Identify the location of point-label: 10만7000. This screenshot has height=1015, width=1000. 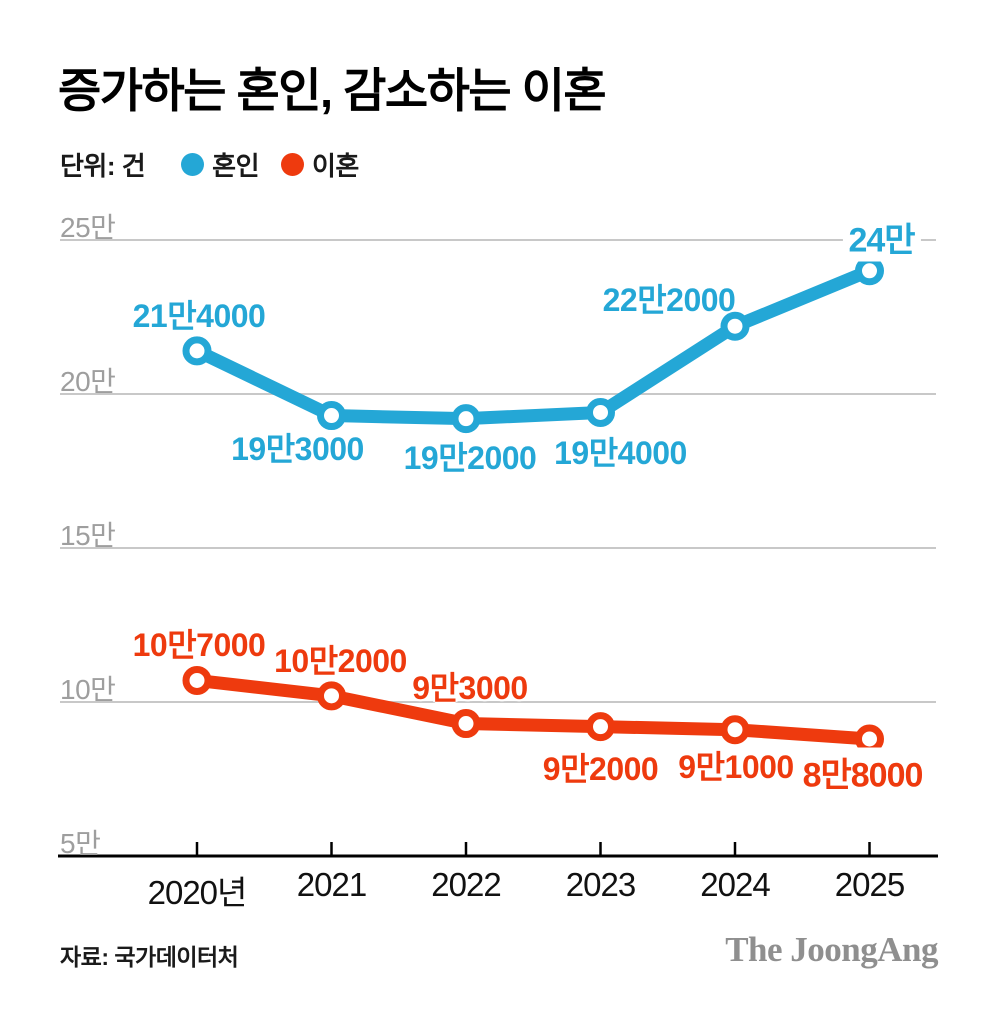
(199, 645).